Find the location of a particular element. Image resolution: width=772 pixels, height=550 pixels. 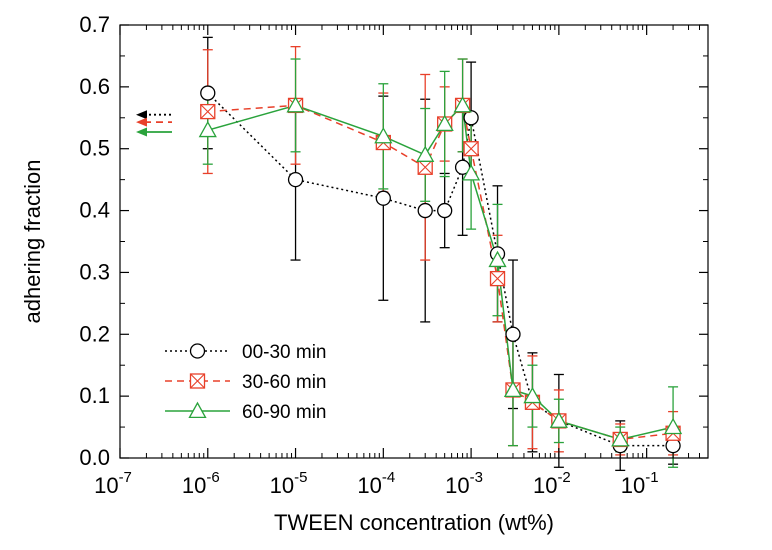

y-tick-label: 0.4 is located at coordinates (94, 210).